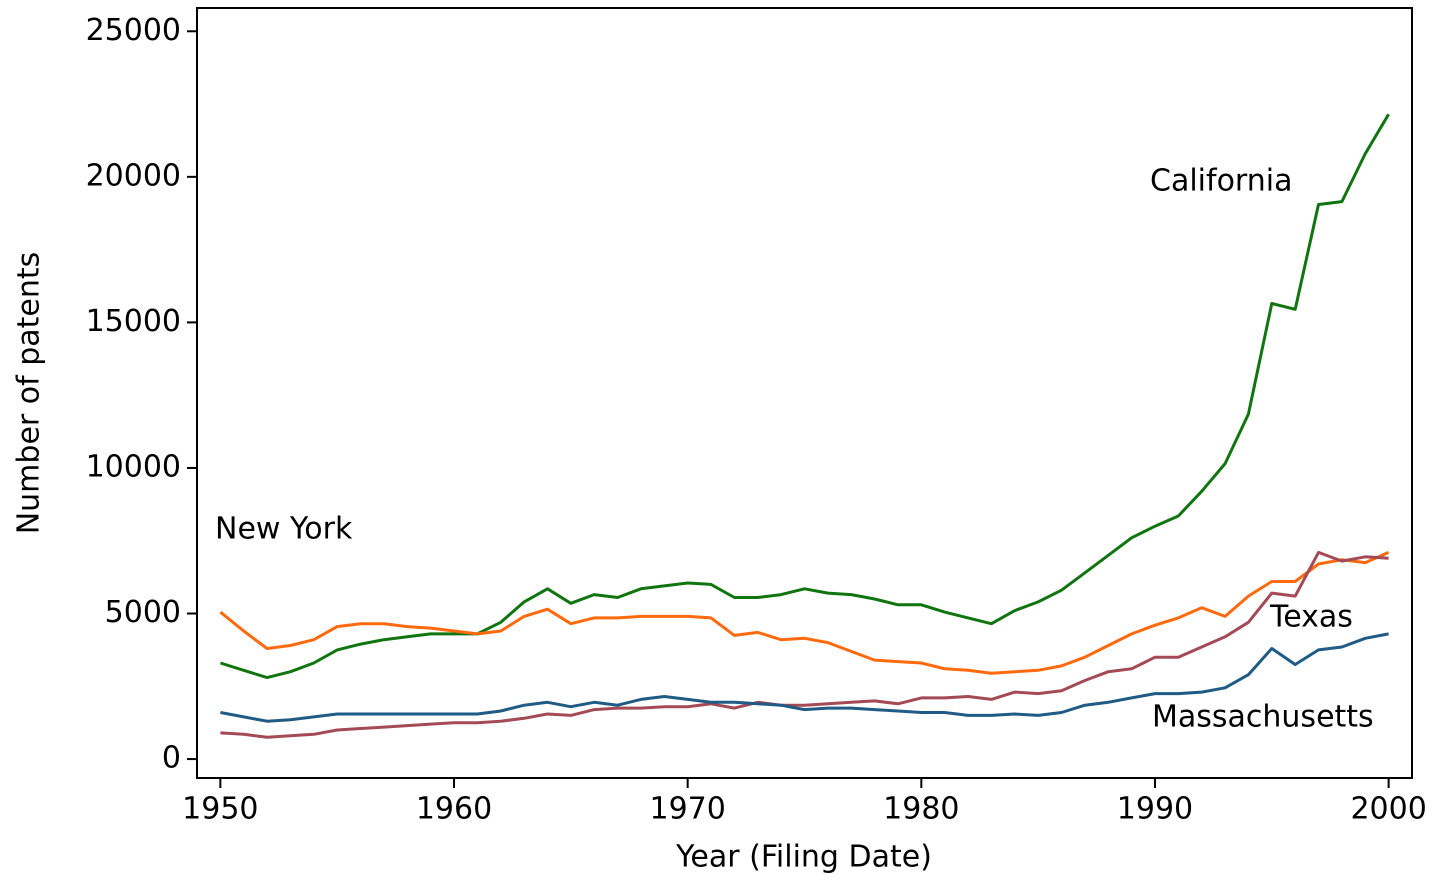 Image resolution: width=1437 pixels, height=880 pixels. What do you see at coordinates (454, 809) in the screenshot?
I see `x-tick-label: 1960` at bounding box center [454, 809].